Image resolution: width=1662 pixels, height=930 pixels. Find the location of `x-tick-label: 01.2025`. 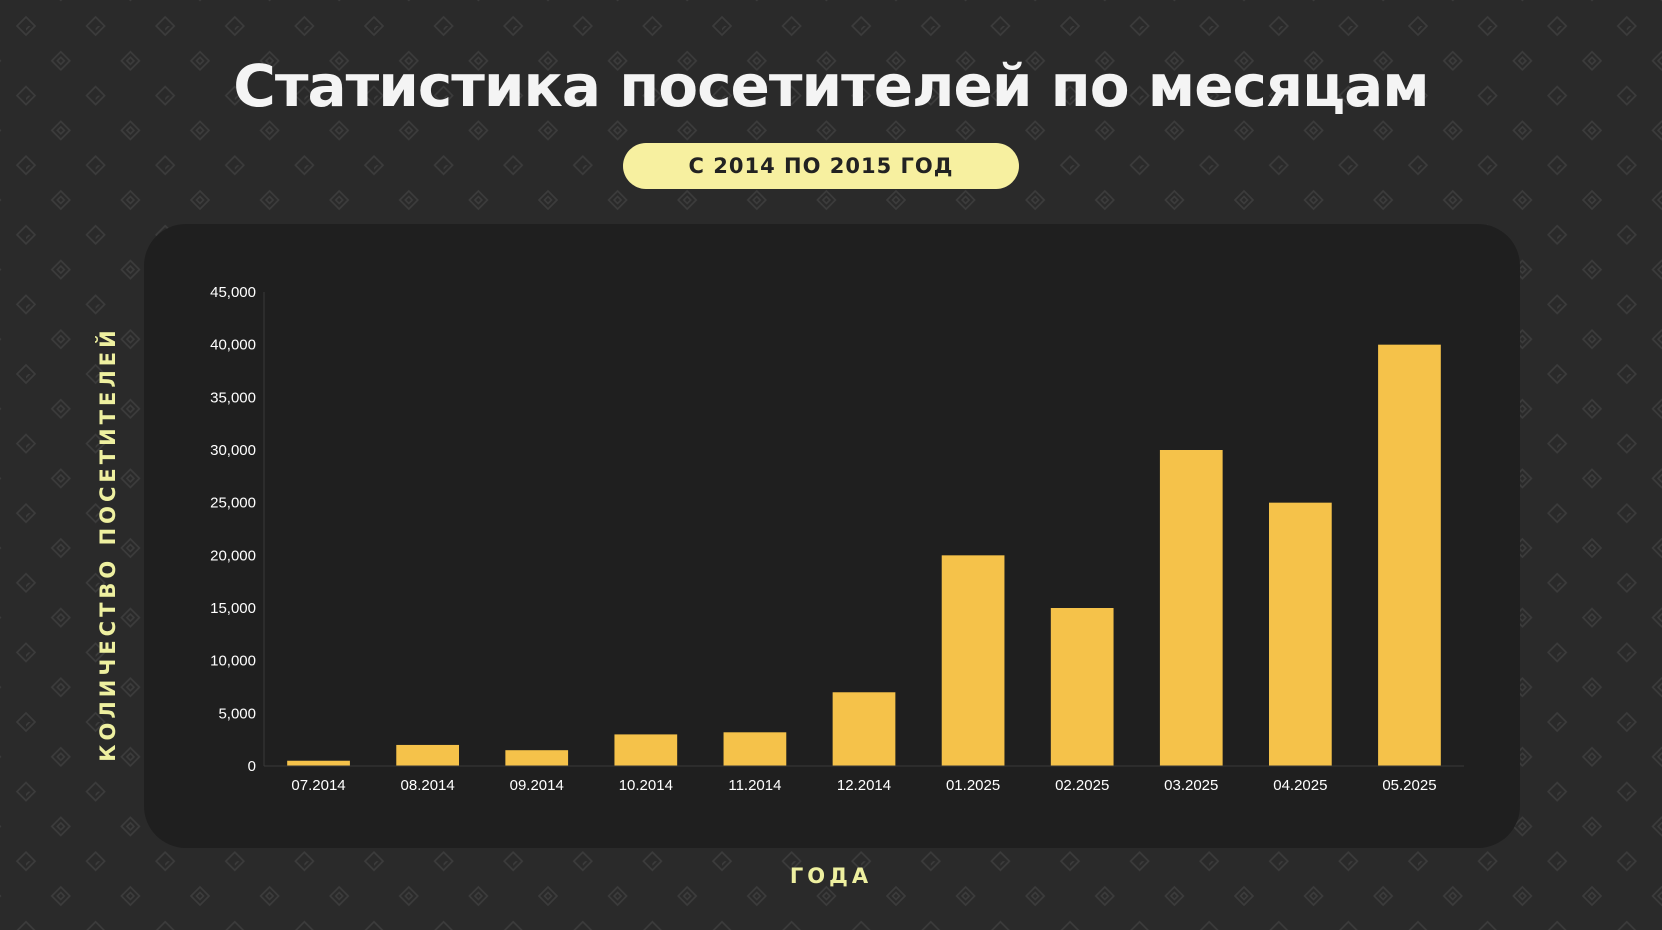

x-tick-label: 01.2025 is located at coordinates (973, 785).